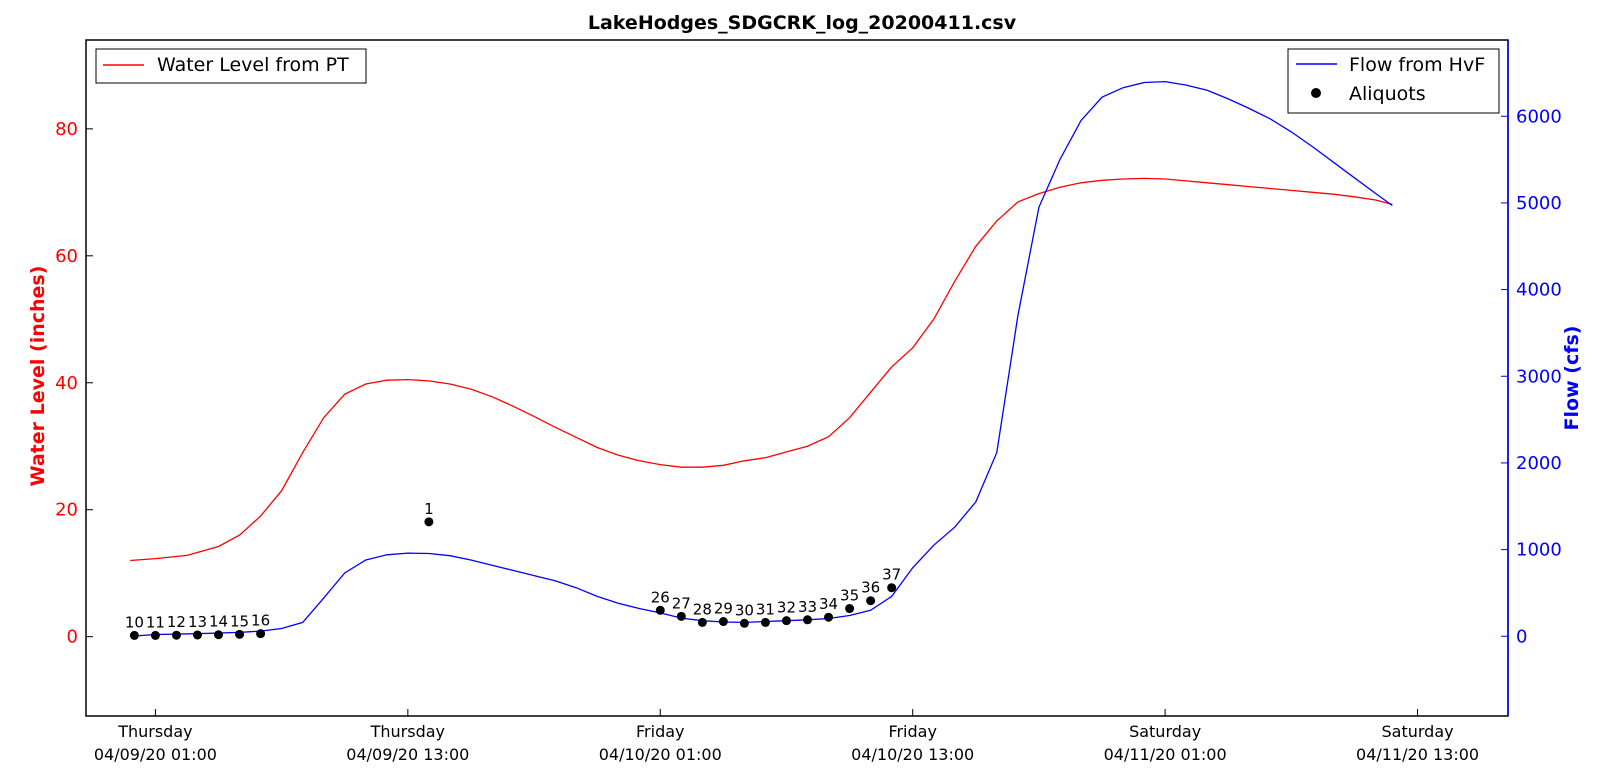  I want to click on x-tick-label-datetime: 04/09/20 01:00, so click(155, 754).